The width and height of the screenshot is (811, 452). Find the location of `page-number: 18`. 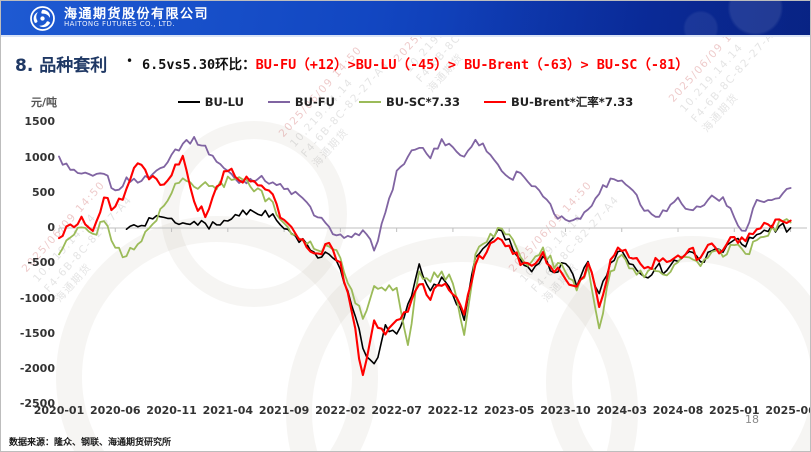

page-number: 18 is located at coordinates (752, 419).